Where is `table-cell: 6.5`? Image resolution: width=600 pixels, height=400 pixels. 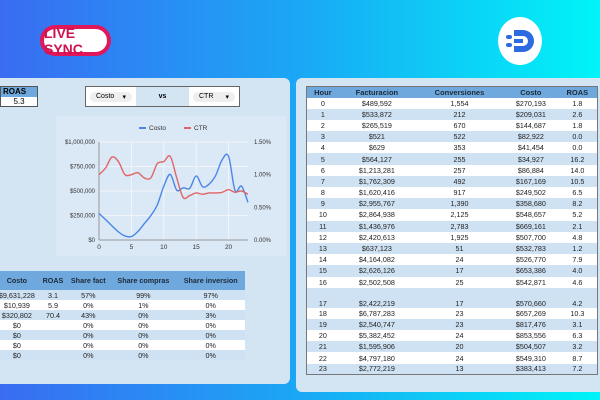
table-cell: 6.5 is located at coordinates (577, 193).